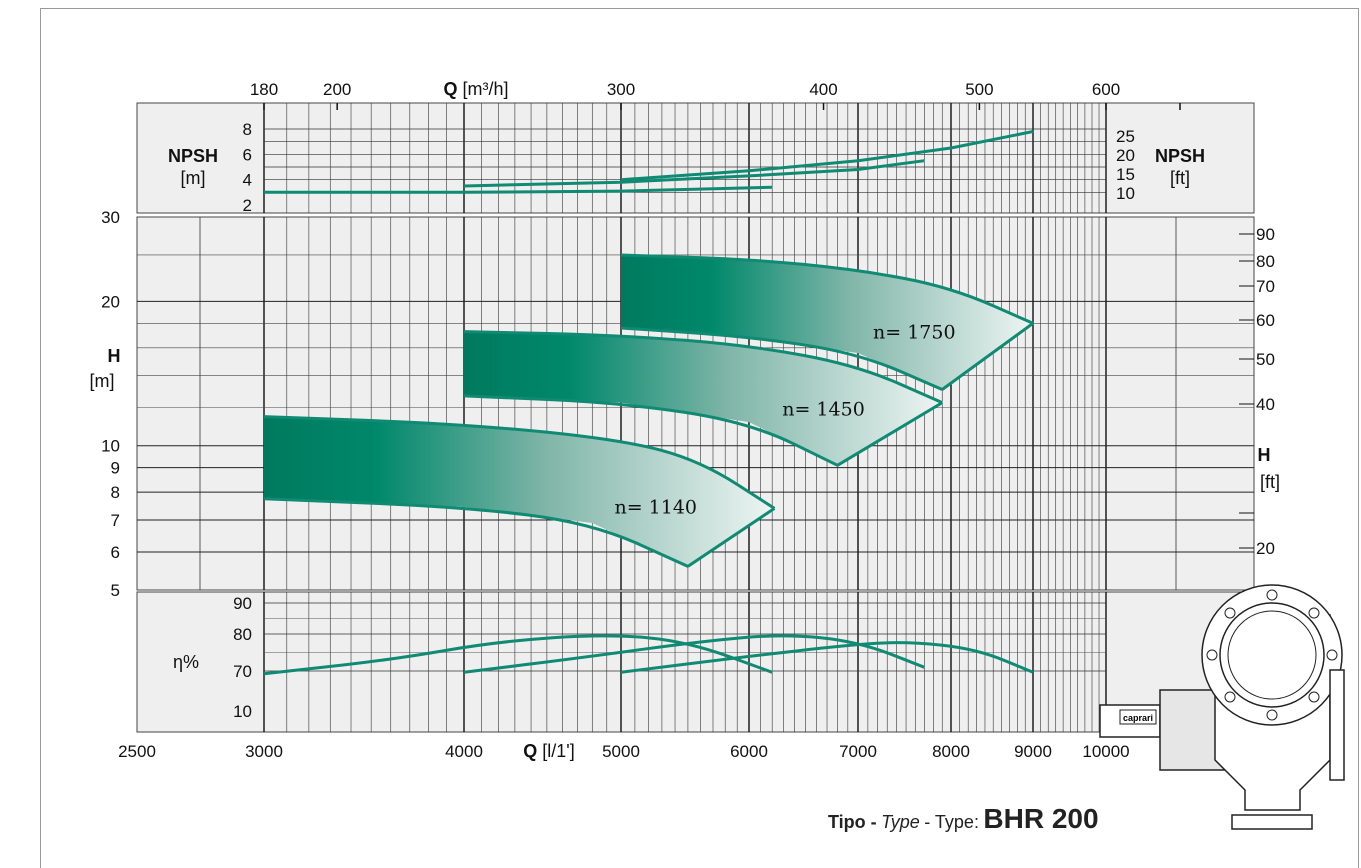 Image resolution: width=1361 pixels, height=868 pixels. Describe the element at coordinates (858, 751) in the screenshot. I see `x-bottom-tick-label: 7000` at that location.